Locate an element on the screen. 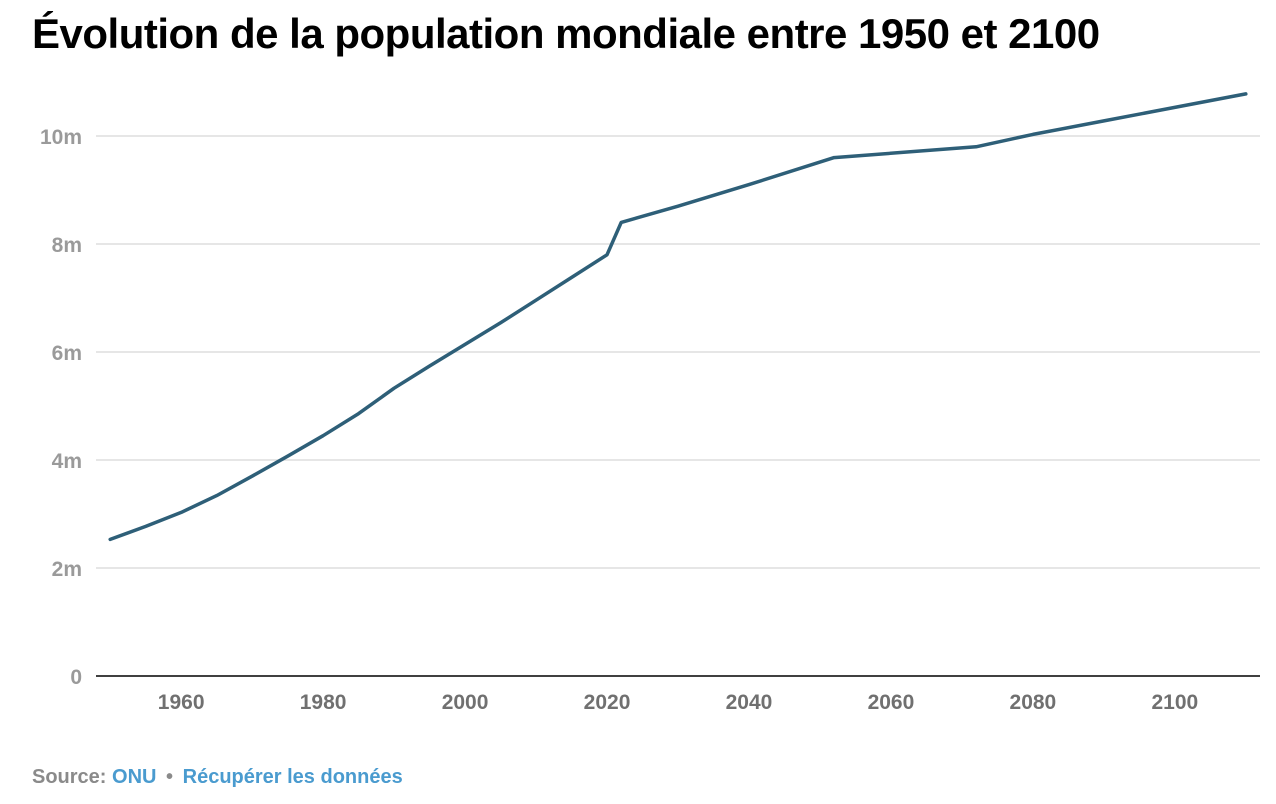  y-tick-label: 4m is located at coordinates (67, 461).